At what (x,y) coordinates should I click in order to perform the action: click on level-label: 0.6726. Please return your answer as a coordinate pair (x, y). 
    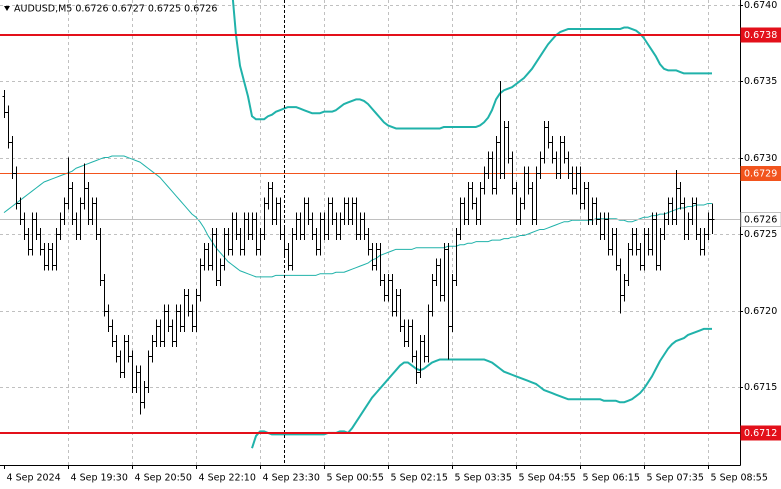
    Looking at the image, I should click on (760, 220).